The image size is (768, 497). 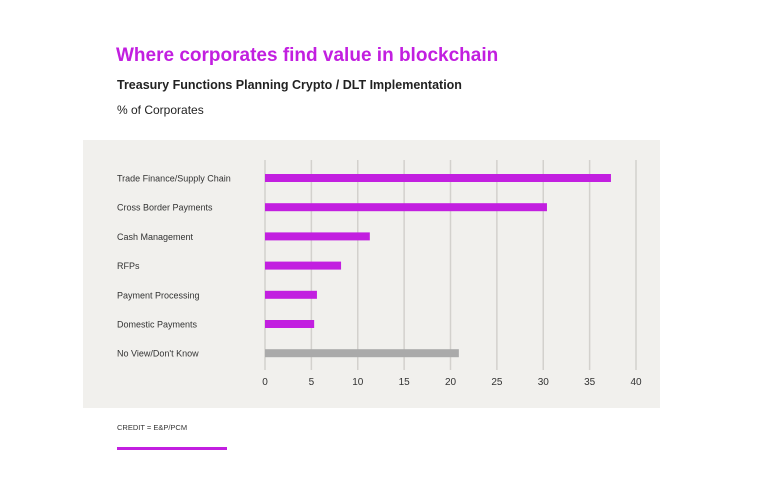 I want to click on category-label: Payment Processing, so click(x=158, y=295).